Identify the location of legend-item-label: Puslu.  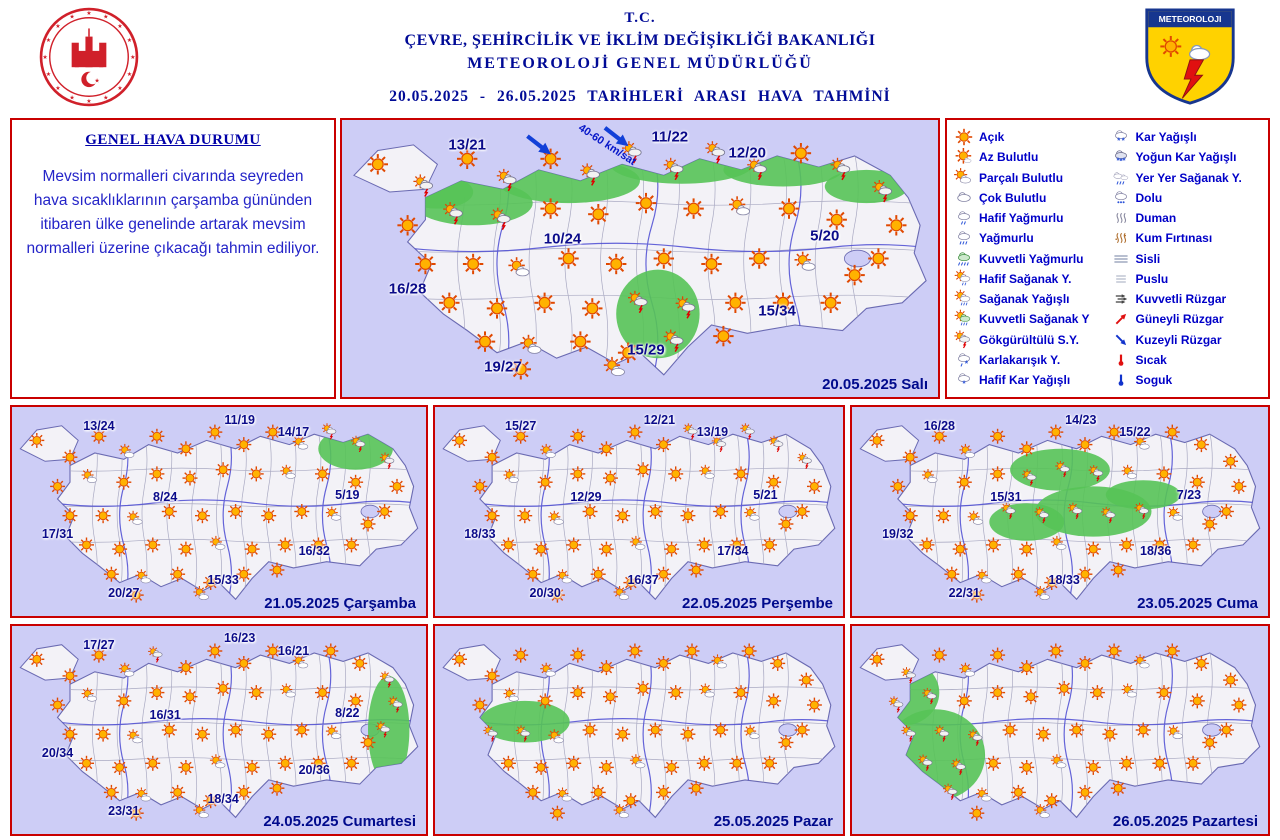
(1152, 278).